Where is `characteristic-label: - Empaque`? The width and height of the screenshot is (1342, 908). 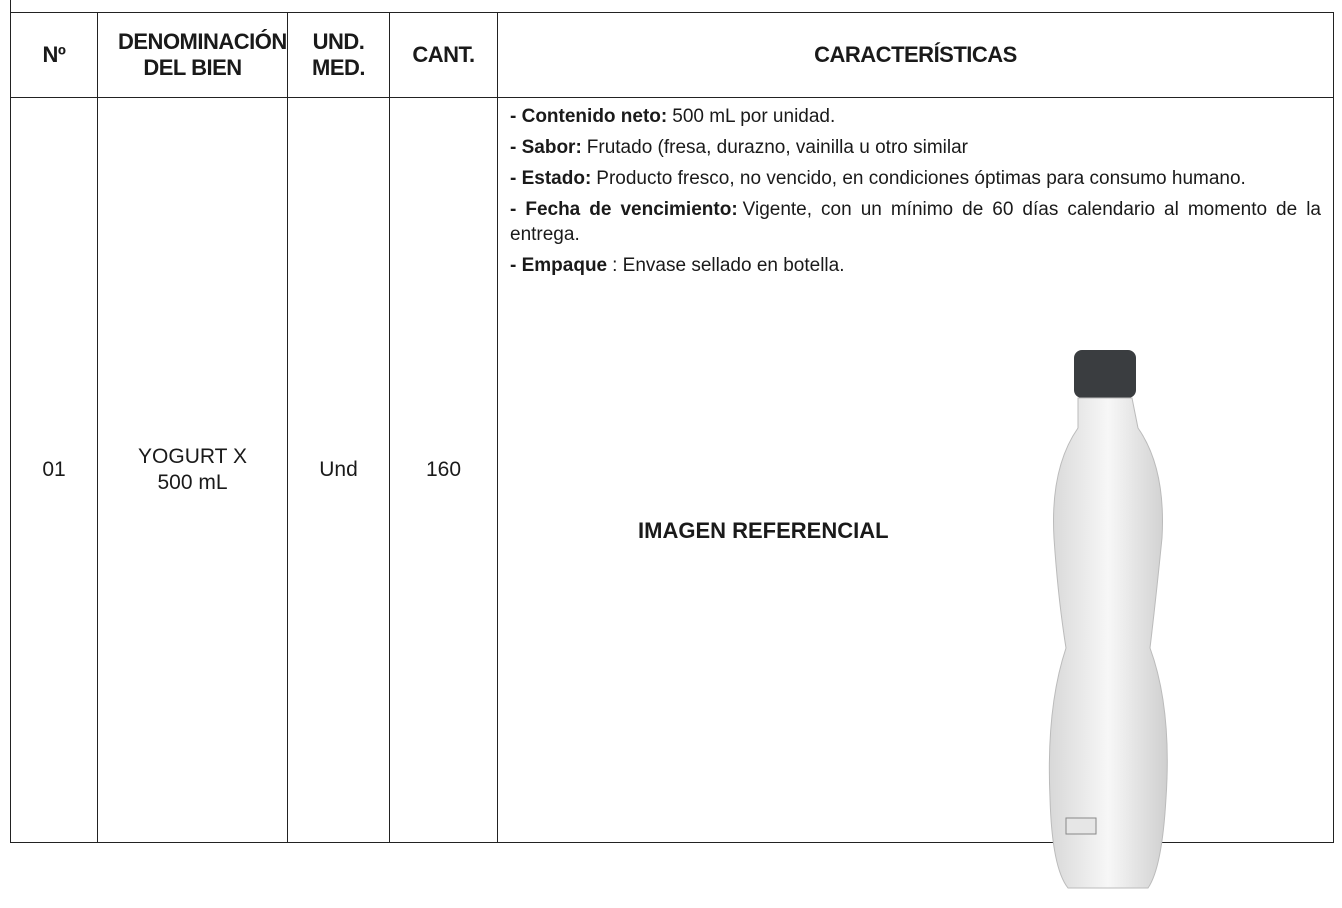
characteristic-label: - Empaque is located at coordinates (559, 265).